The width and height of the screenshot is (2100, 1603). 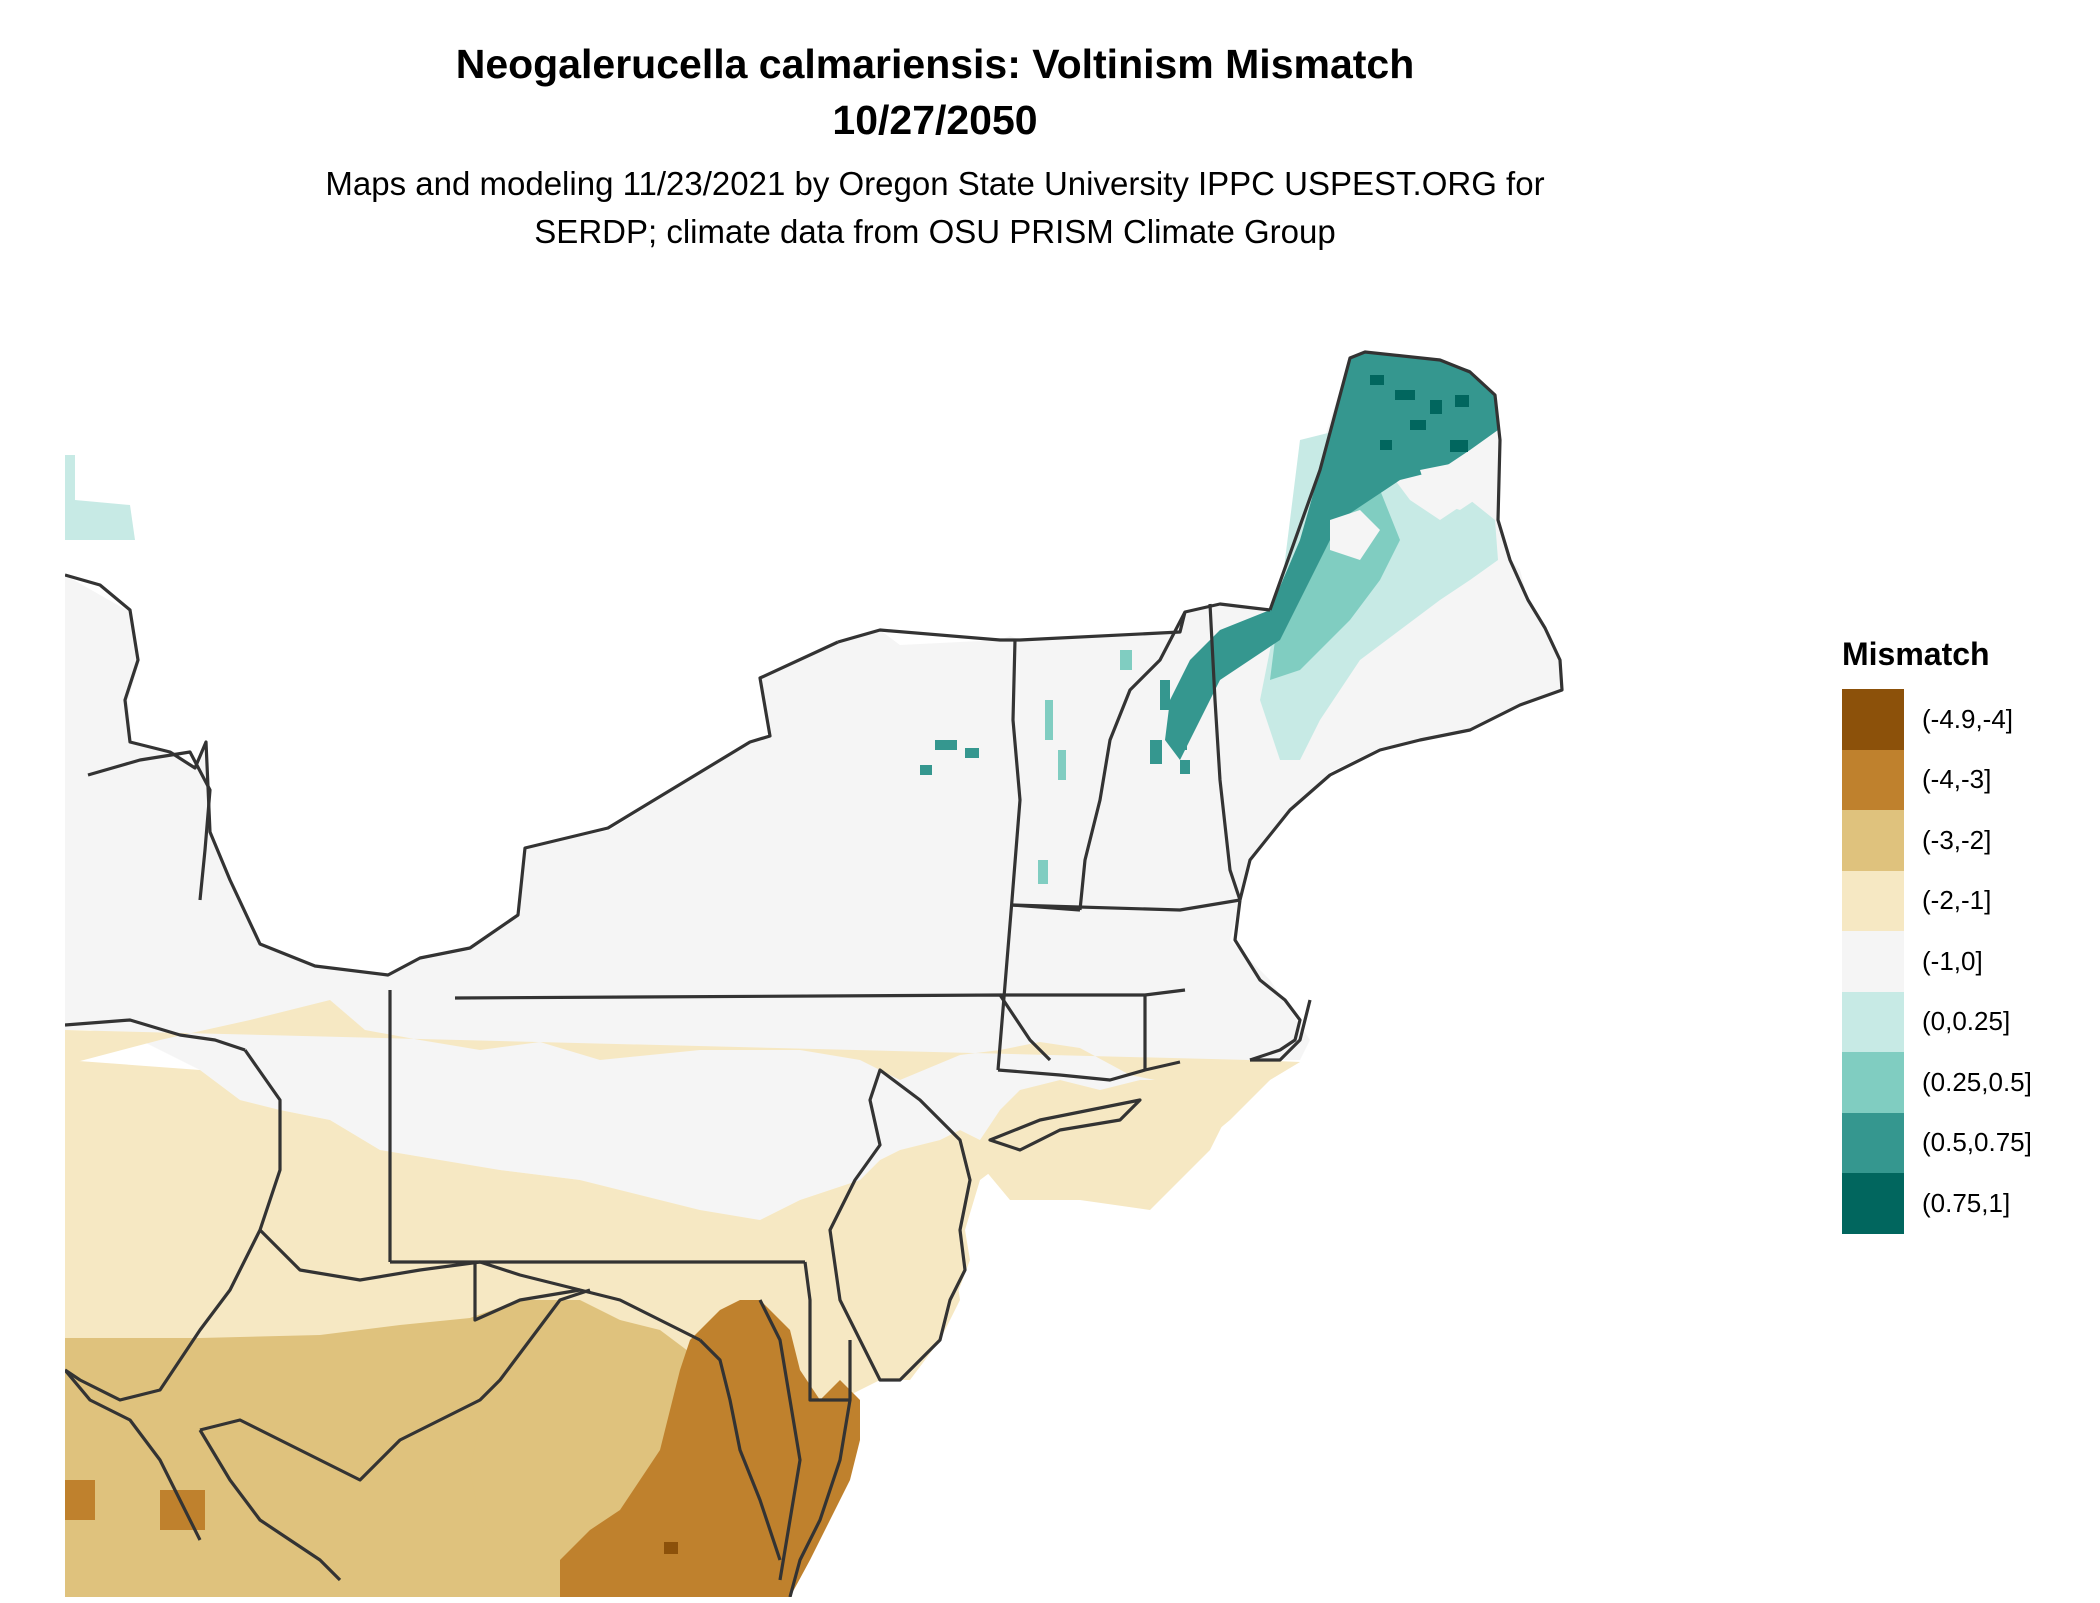 What do you see at coordinates (1419, 413) in the screenshot?
I see `region-dark-teal-speckles` at bounding box center [1419, 413].